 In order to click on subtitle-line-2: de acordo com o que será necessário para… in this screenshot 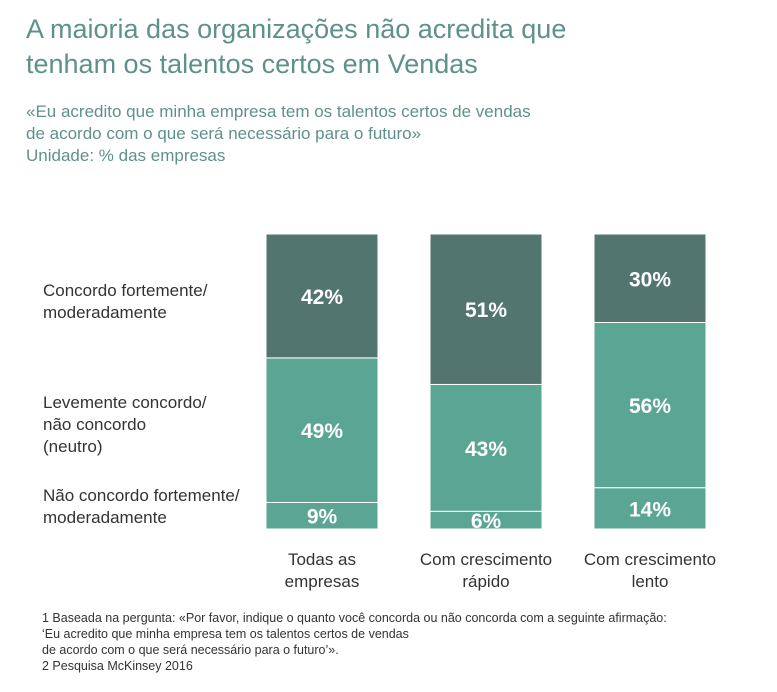, I will do `click(224, 133)`.